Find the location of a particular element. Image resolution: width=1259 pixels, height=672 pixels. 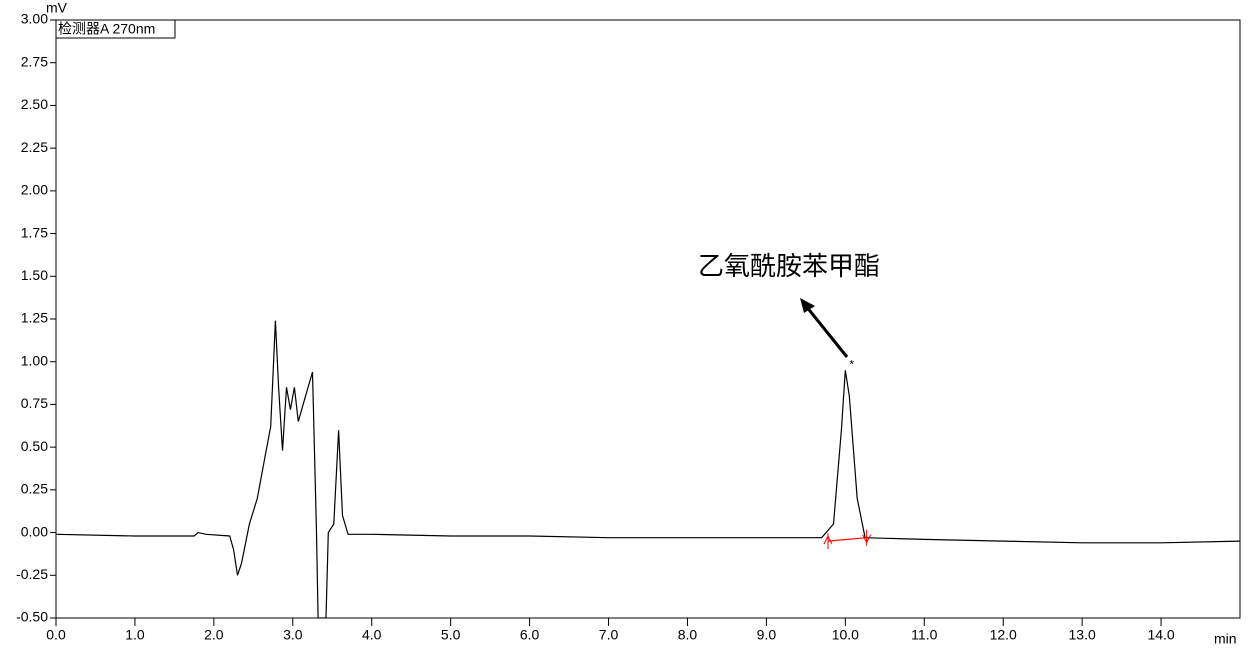

annotation: 乙氧酰胺苯甲酯 is located at coordinates (789, 267).